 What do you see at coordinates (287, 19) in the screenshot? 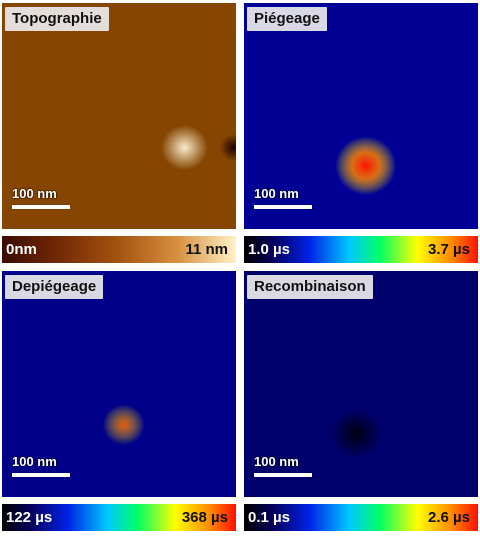
I see `panel-title: Piégeage` at bounding box center [287, 19].